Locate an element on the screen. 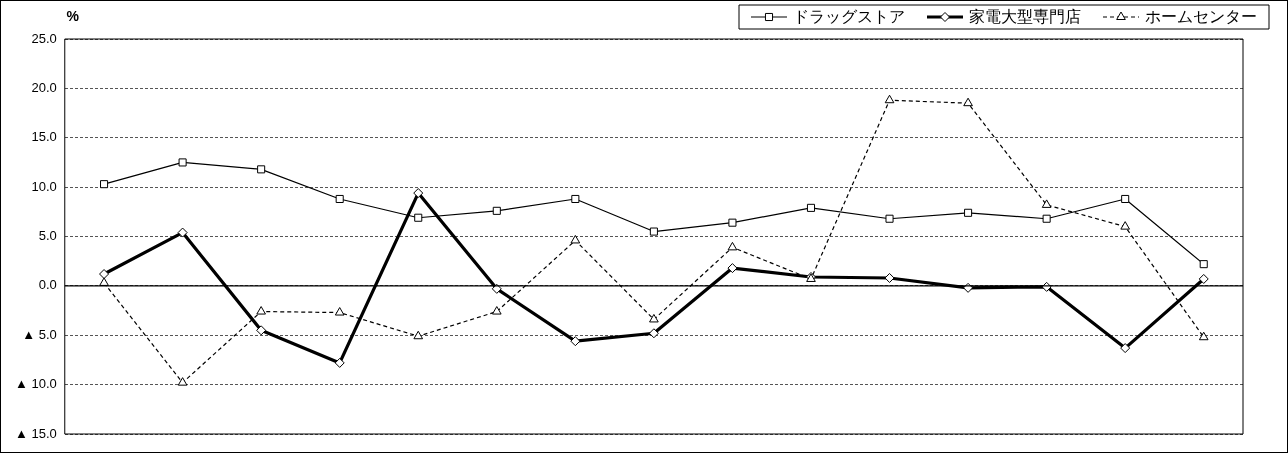  y-axis-title: % is located at coordinates (73, 16).